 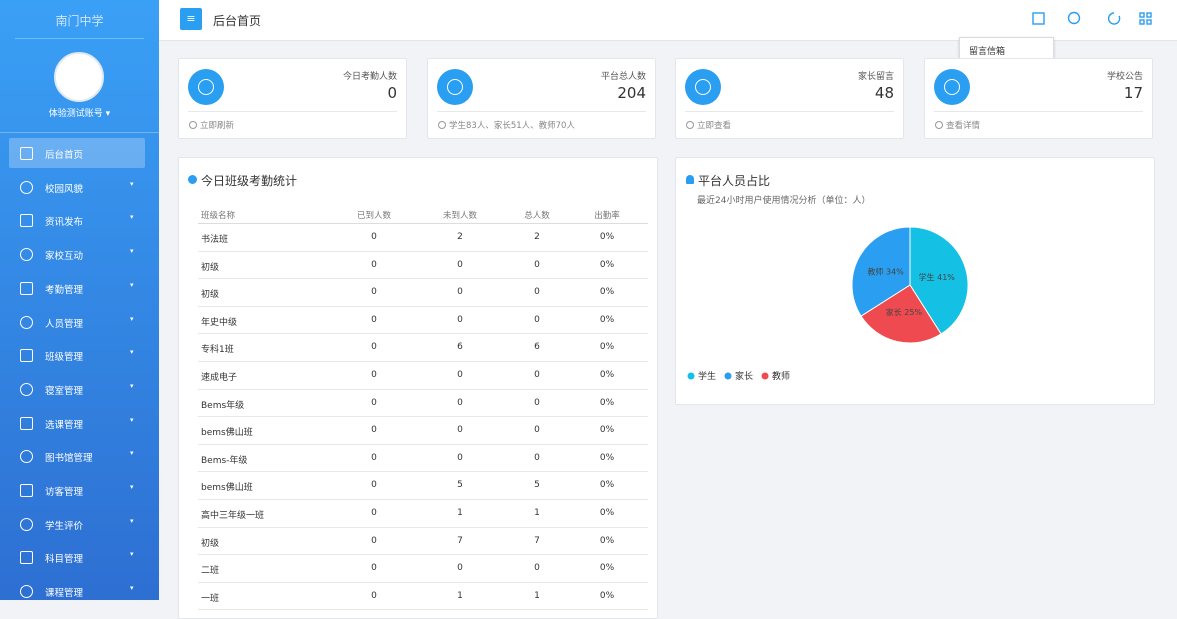 What do you see at coordinates (423, 459) in the screenshot?
I see `table-row: Bems-年级 0 0 0 0%` at bounding box center [423, 459].